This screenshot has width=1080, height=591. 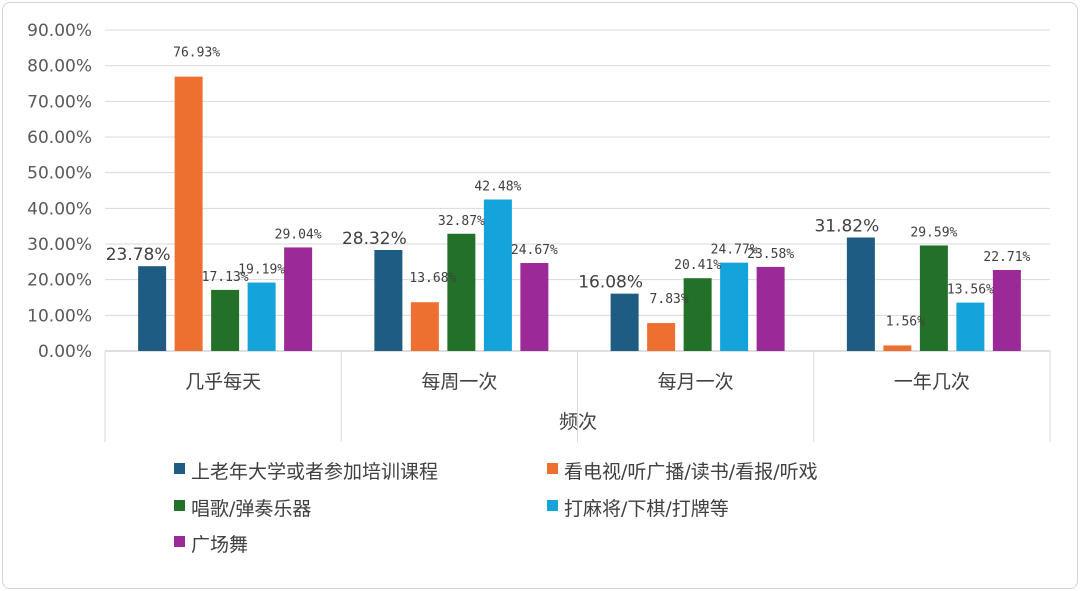 What do you see at coordinates (219, 545) in the screenshot?
I see `legend-label: 广场舞` at bounding box center [219, 545].